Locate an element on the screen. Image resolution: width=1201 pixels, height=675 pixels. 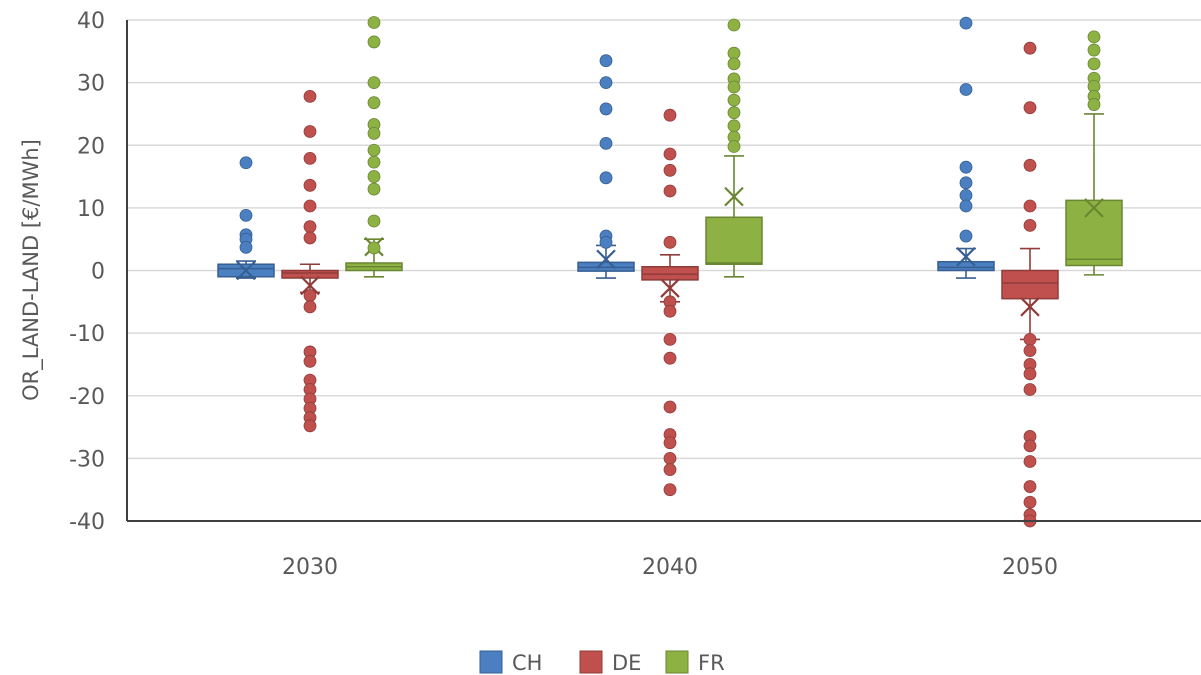
y-tick-label: 10 is located at coordinates (91, 209).